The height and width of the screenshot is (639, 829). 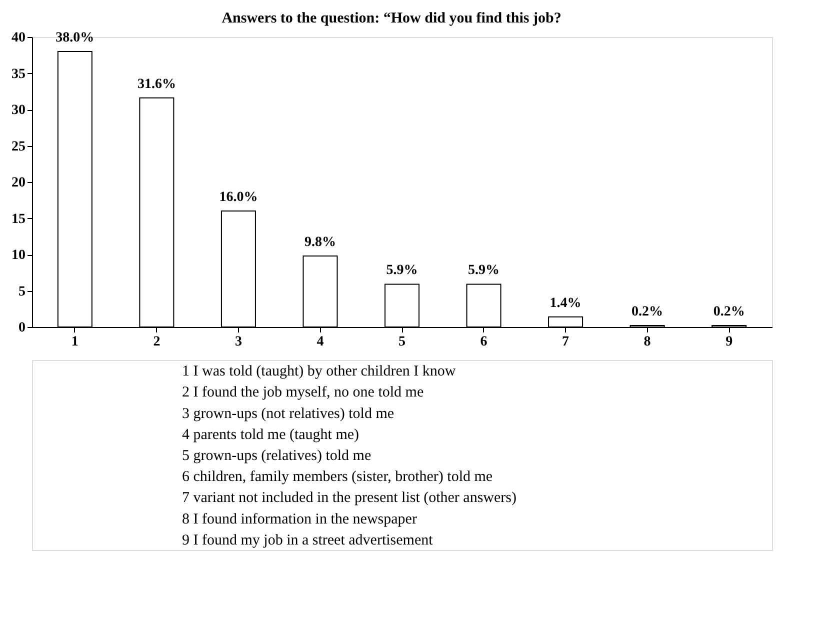 I want to click on text: 9 I found my job in a street advertisement, so click(x=308, y=540).